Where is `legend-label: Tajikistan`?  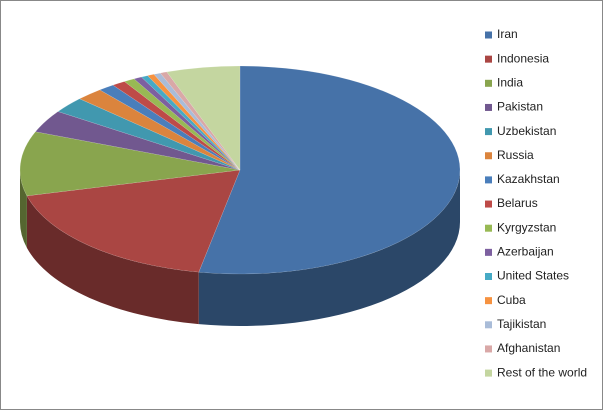
legend-label: Tajikistan is located at coordinates (521, 324).